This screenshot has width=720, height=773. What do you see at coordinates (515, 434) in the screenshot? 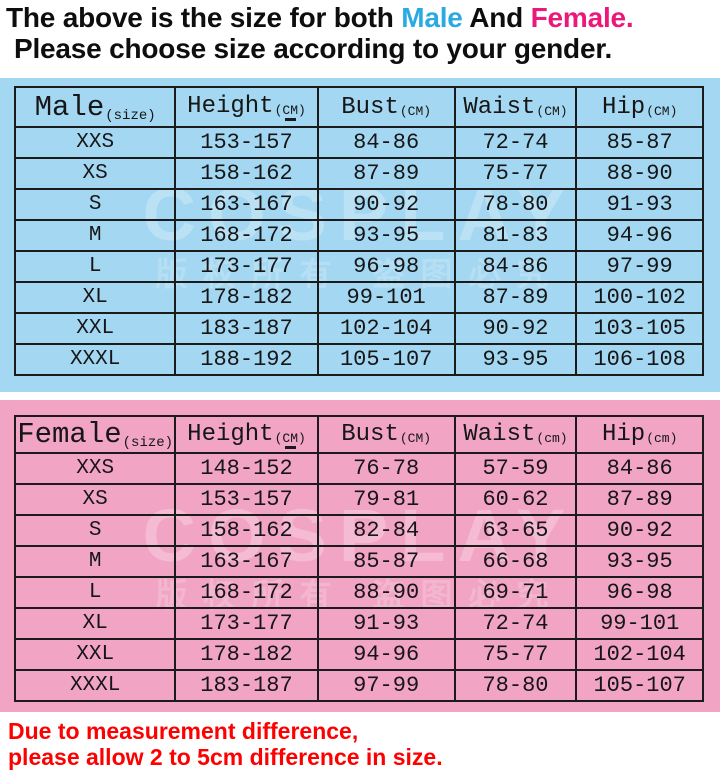
I see `column-header-waist: Waist(cm)` at bounding box center [515, 434].